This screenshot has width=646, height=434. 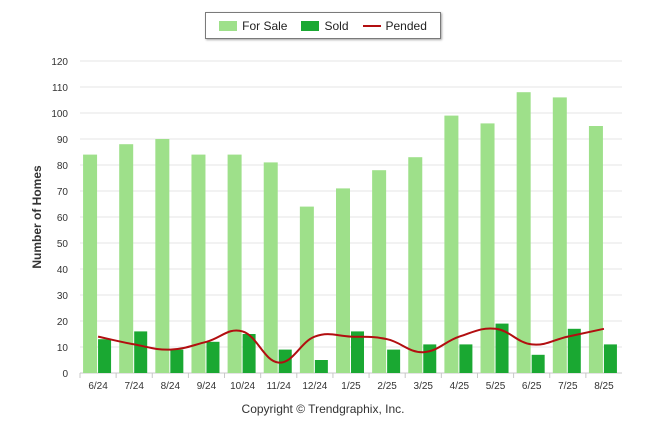 What do you see at coordinates (63, 348) in the screenshot?
I see `y-tick-label: 10` at bounding box center [63, 348].